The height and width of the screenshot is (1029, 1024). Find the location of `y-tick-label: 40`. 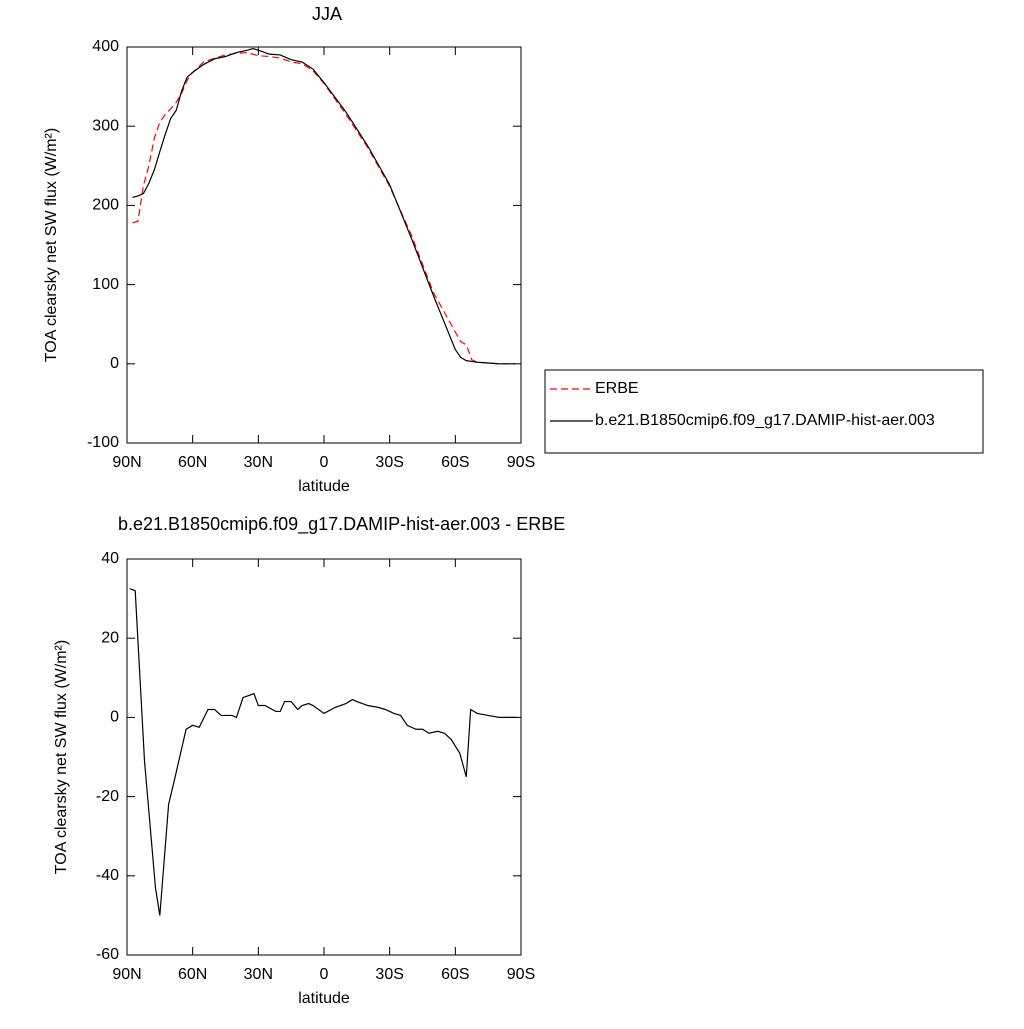

y-tick-label: 40 is located at coordinates (110, 558).